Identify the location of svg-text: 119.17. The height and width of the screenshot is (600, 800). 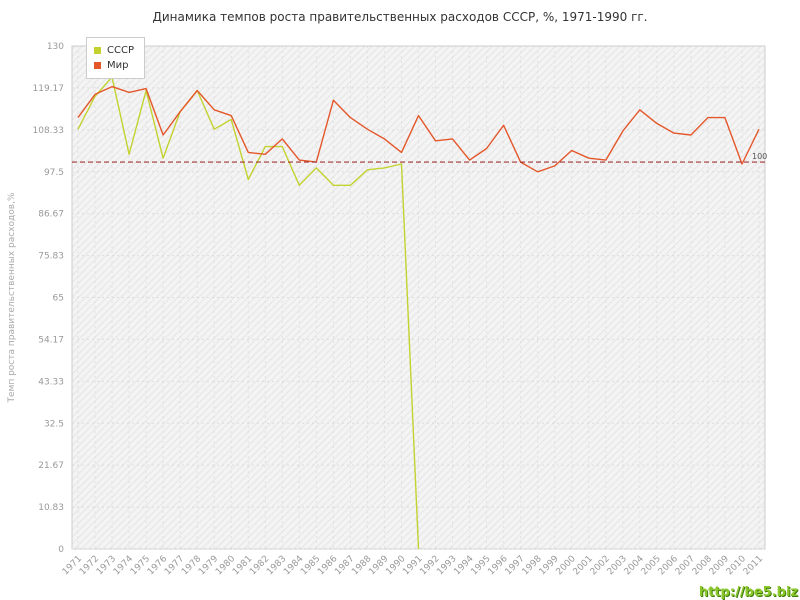
(49, 89).